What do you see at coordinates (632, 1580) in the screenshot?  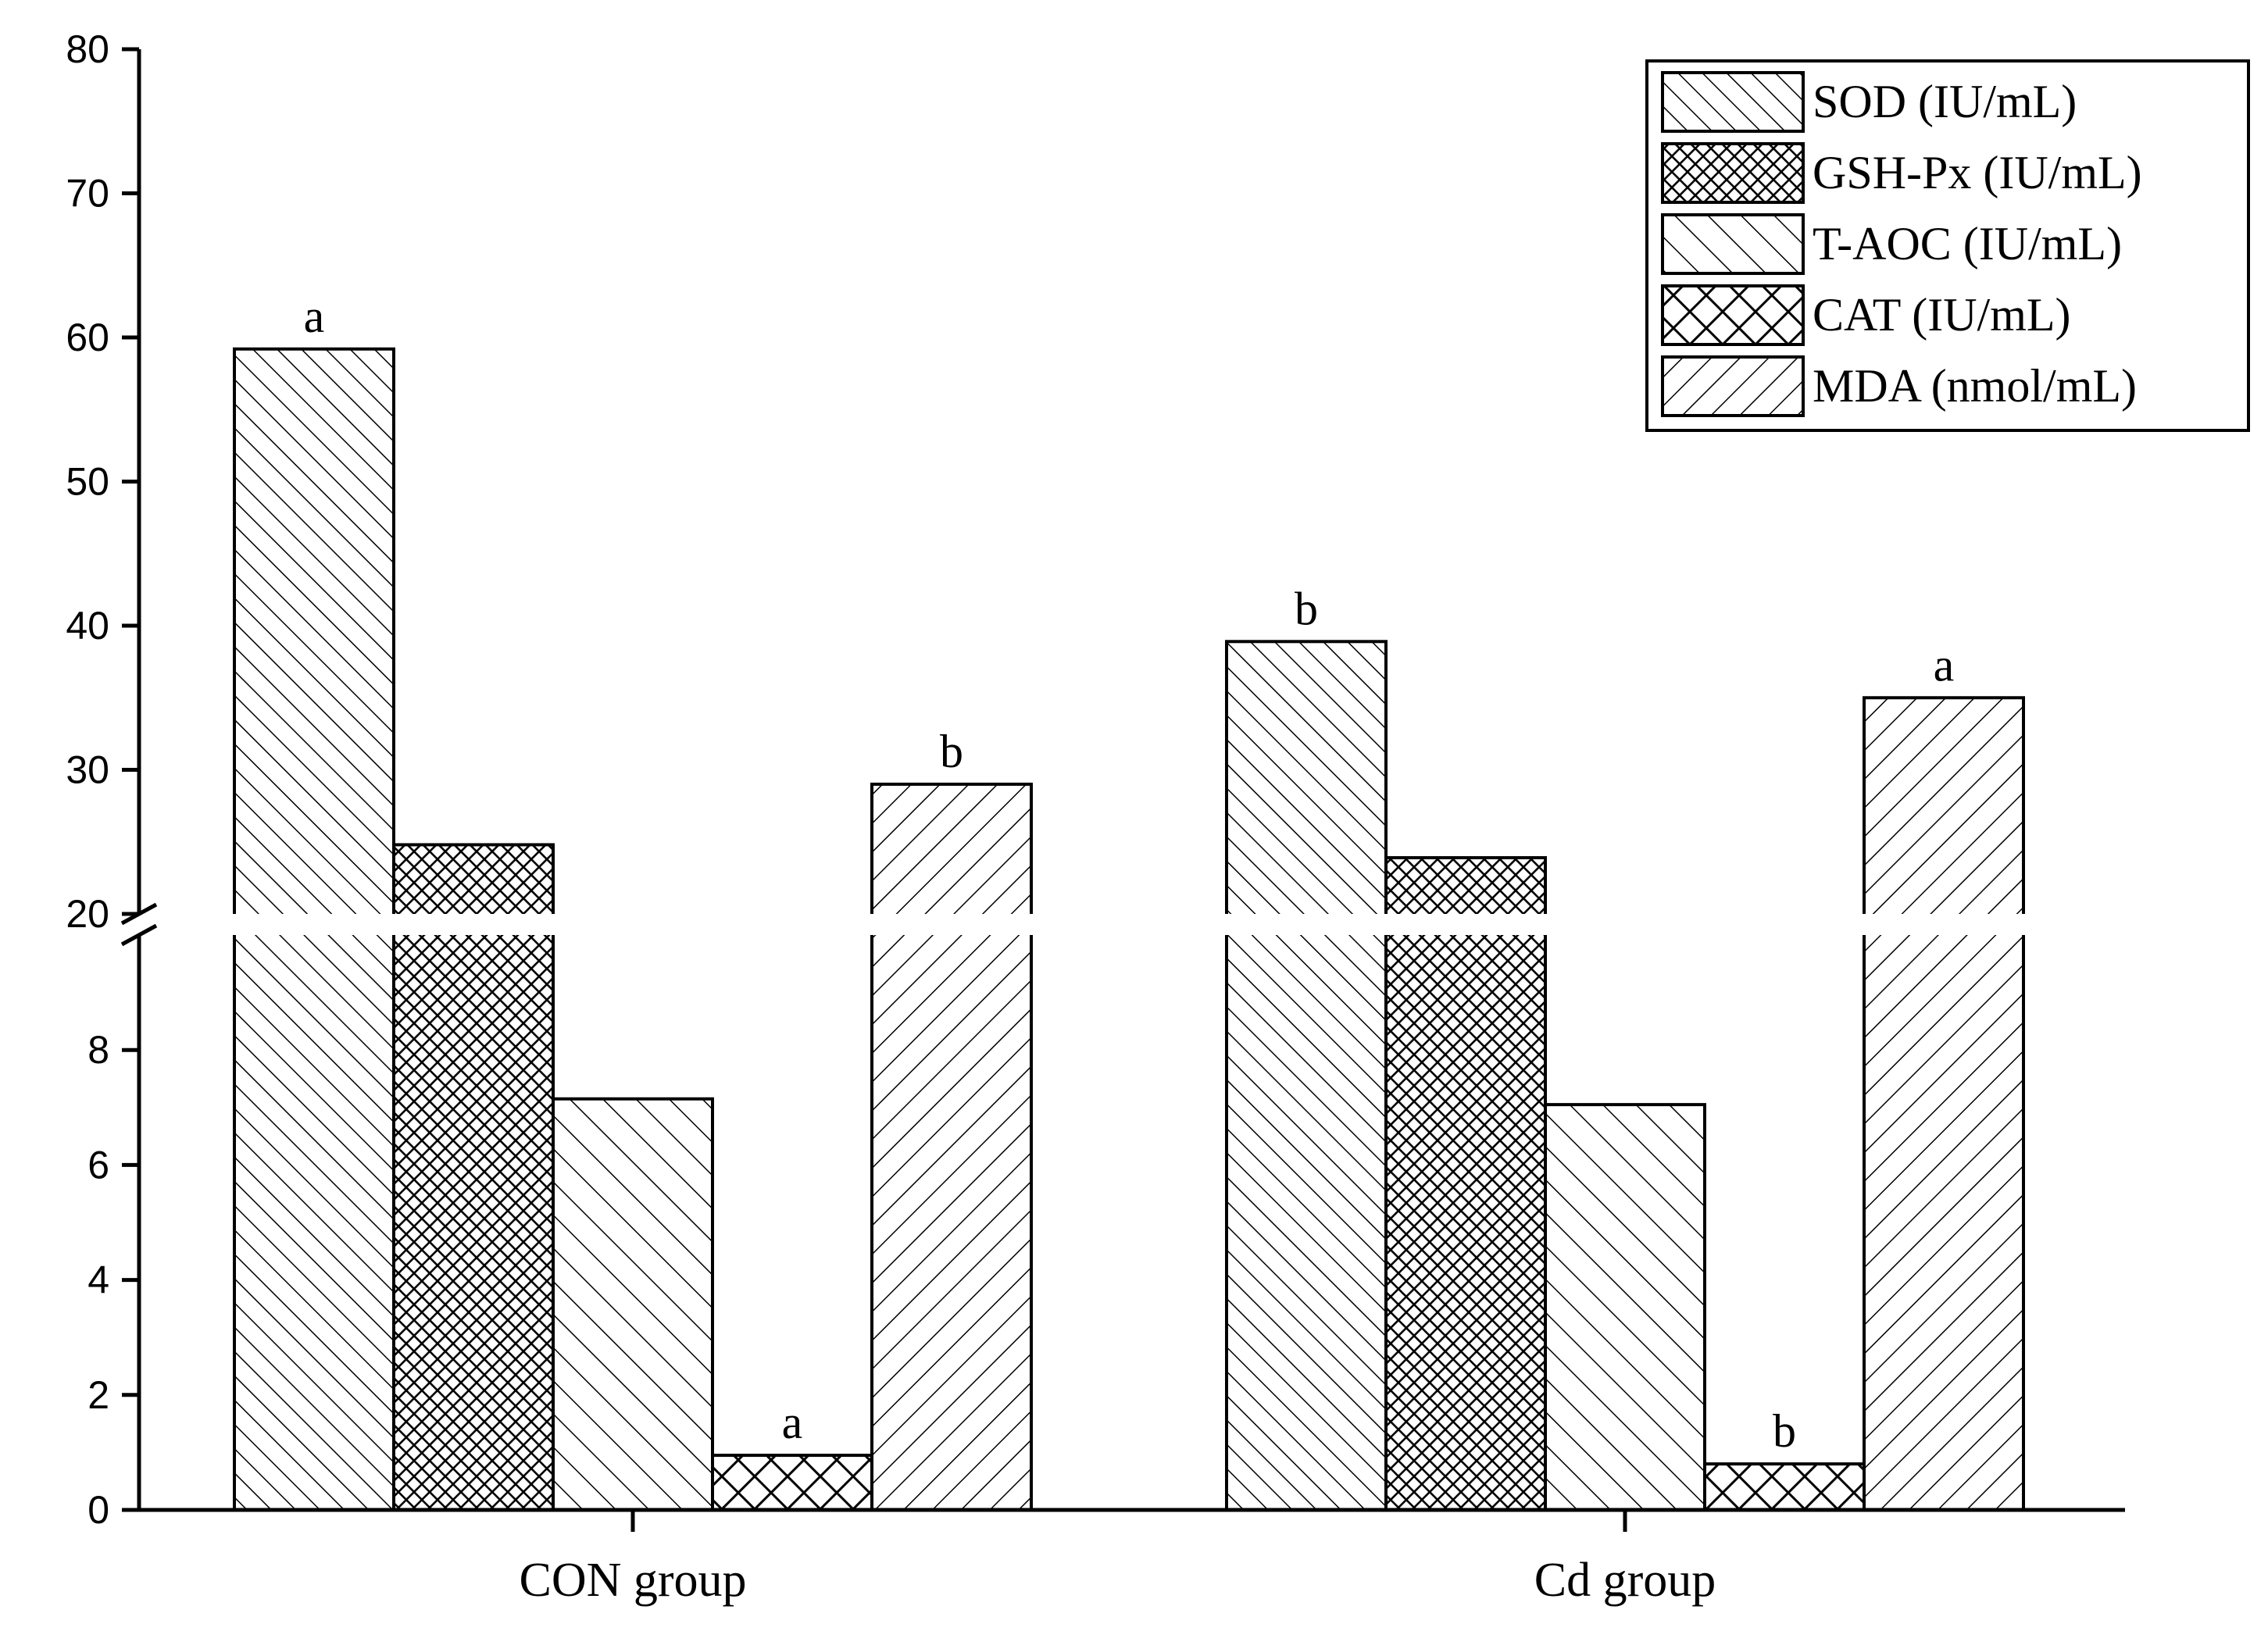 I see `x-category-label: CON group` at bounding box center [632, 1580].